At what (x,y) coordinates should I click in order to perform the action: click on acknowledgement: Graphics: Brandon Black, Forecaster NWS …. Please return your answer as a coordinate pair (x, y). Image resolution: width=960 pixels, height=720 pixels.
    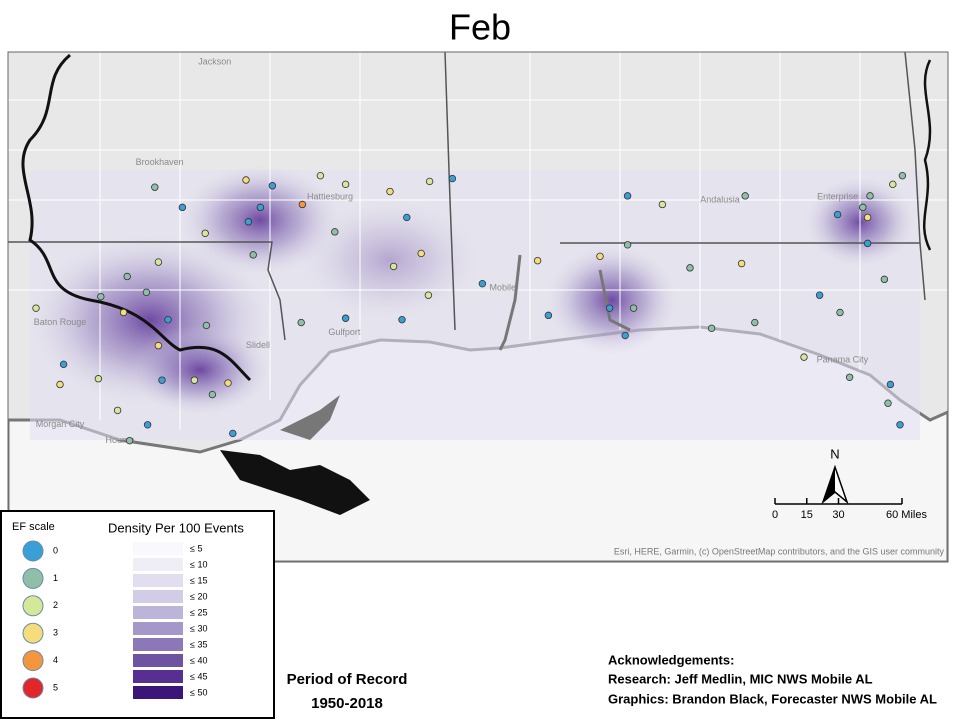
    Looking at the image, I should click on (772, 698).